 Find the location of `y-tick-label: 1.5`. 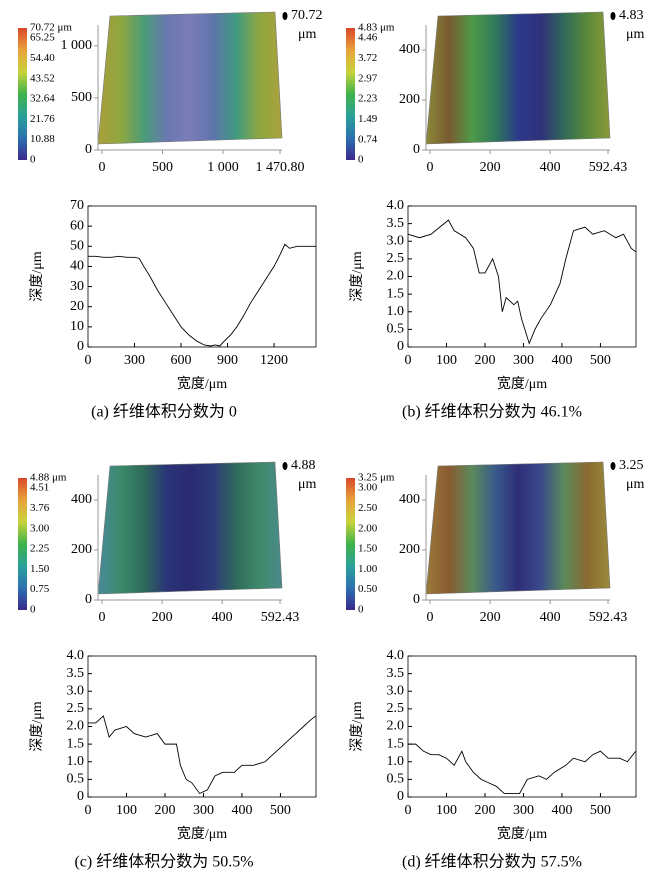

y-tick-label: 1.5 is located at coordinates (396, 293).